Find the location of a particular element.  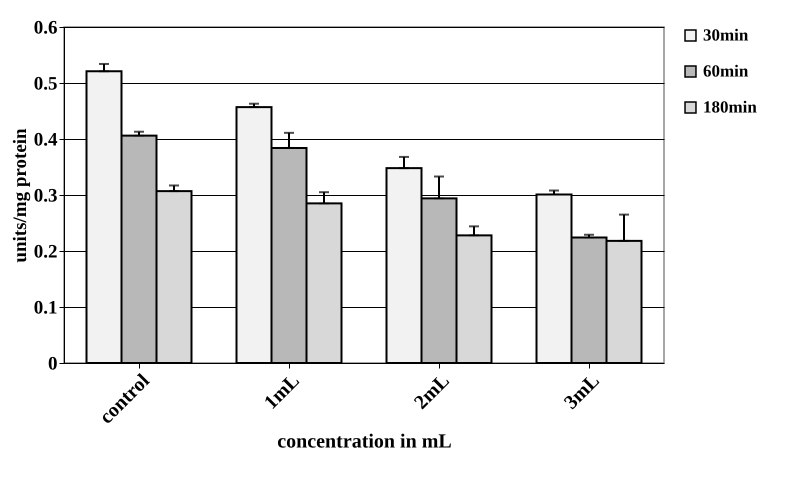

y-tick-label: 0.2 is located at coordinates (46, 252).